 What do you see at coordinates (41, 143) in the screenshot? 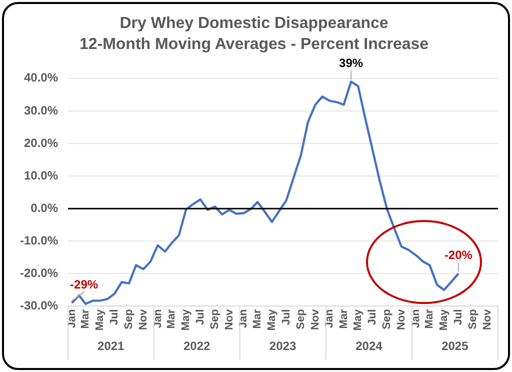
I see `y-tick-label: 20.0%` at bounding box center [41, 143].